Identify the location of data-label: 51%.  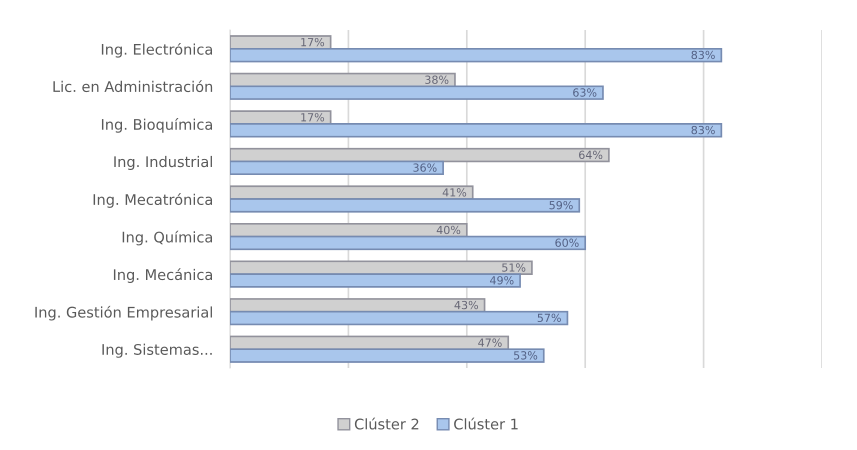
(514, 267).